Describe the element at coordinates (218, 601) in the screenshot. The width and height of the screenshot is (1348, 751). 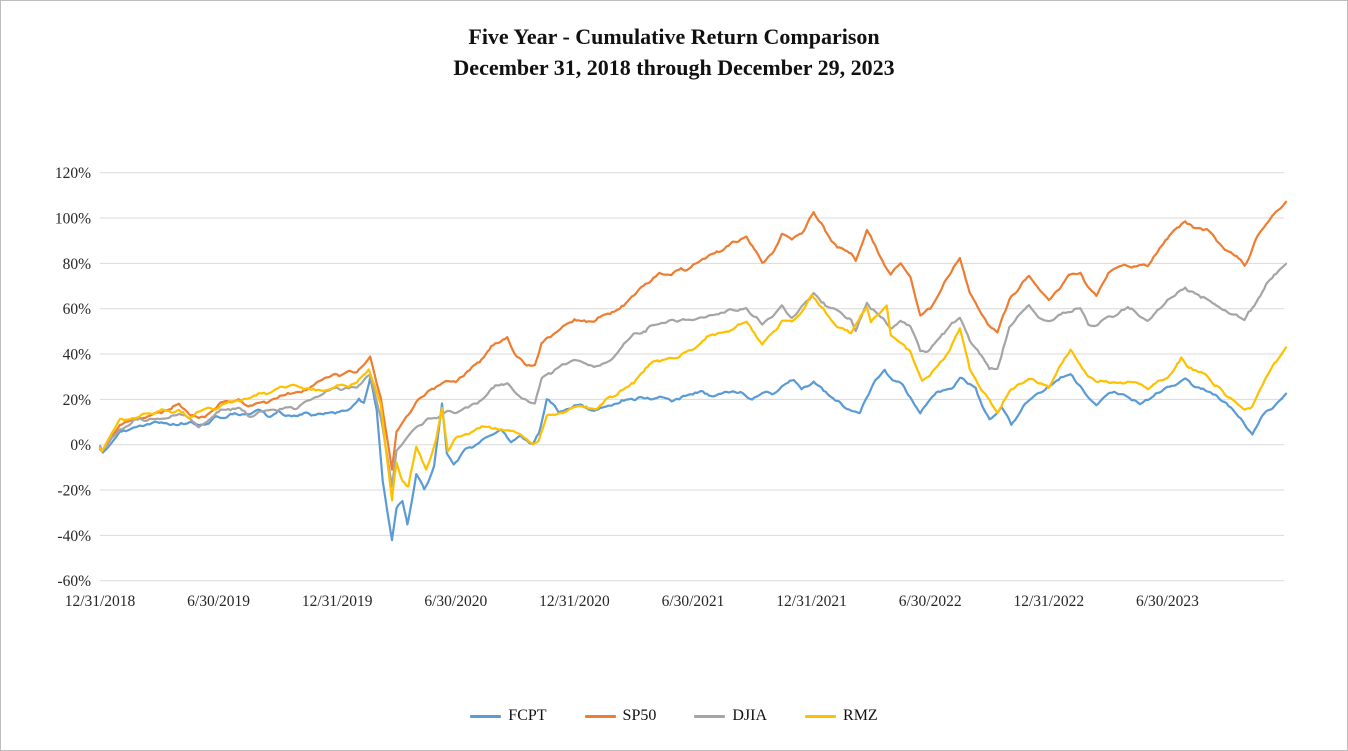
I see `x-axis-tick-label: 6/30/2019` at that location.